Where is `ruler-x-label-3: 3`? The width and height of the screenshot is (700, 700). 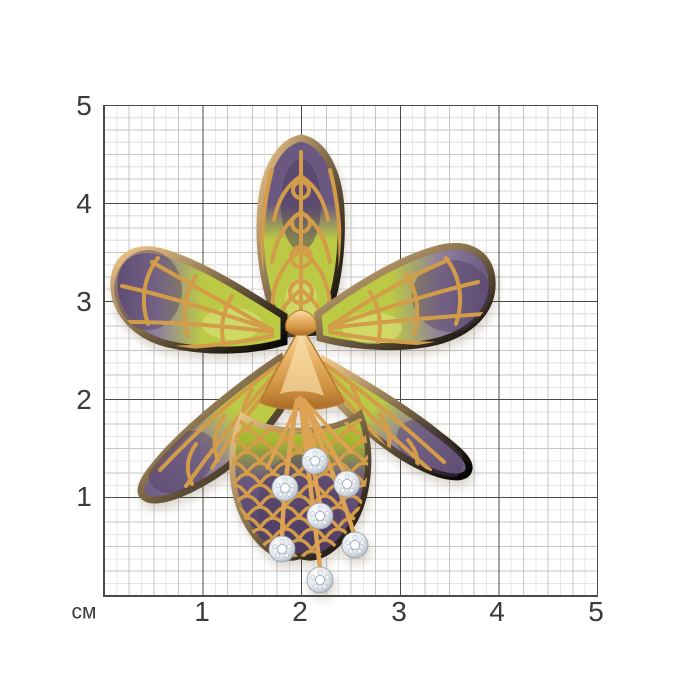 ruler-x-label-3: 3 is located at coordinates (399, 611).